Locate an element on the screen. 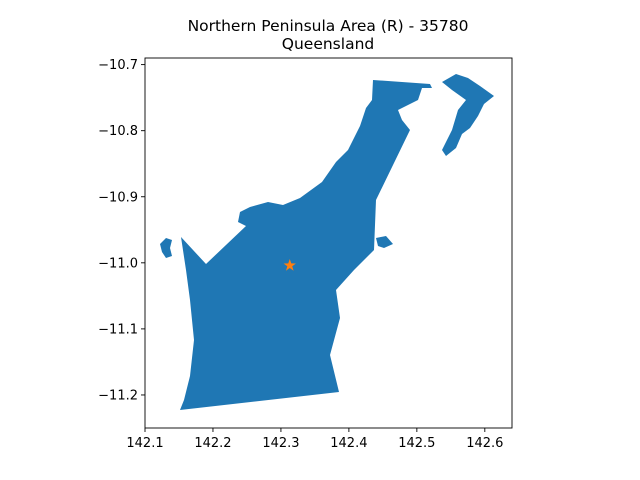  y-tick-label: −11.1 is located at coordinates (118, 329).